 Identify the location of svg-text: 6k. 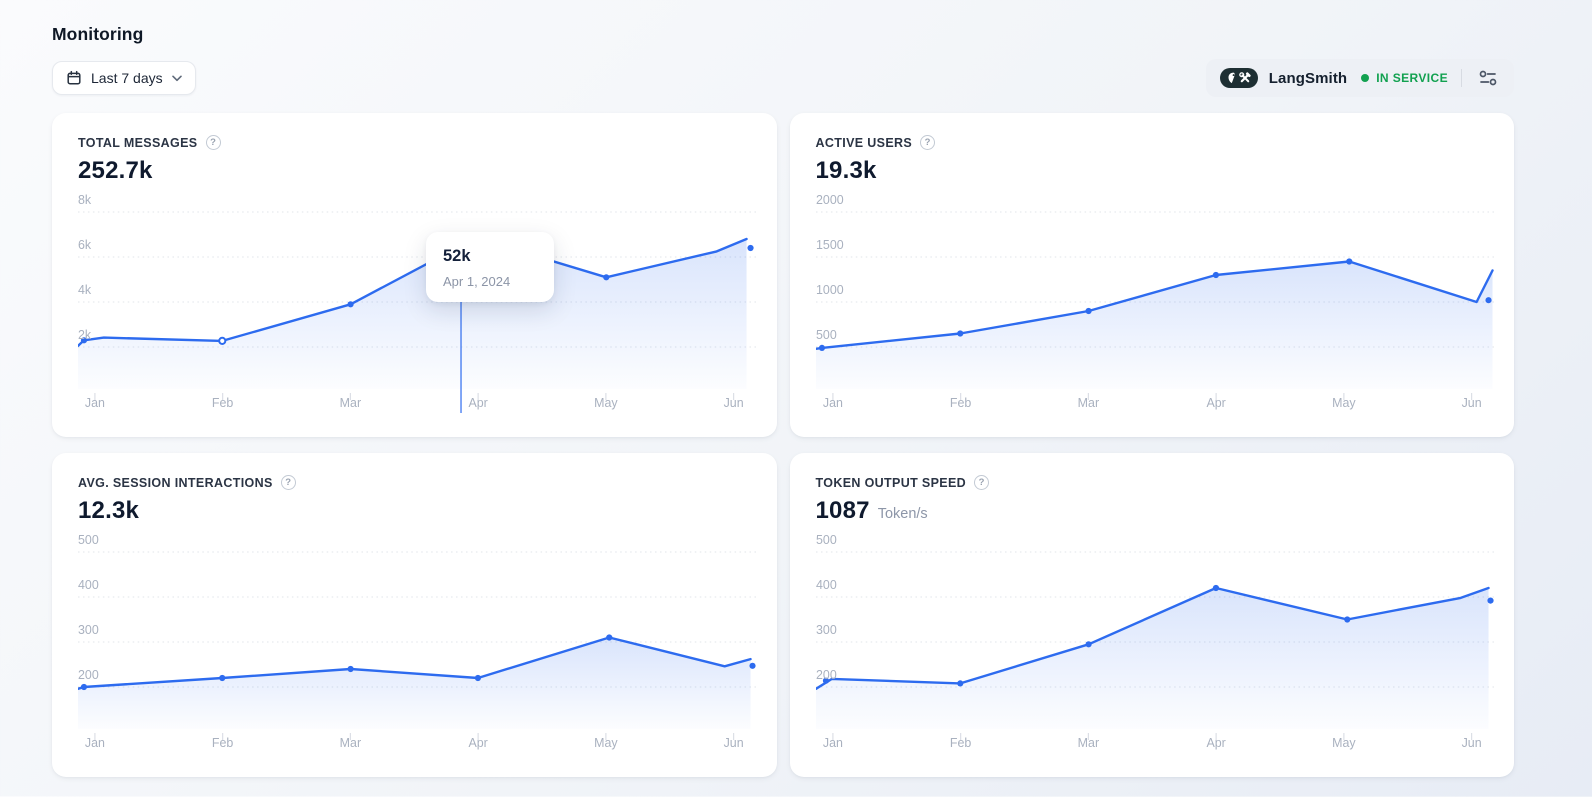
(85, 245).